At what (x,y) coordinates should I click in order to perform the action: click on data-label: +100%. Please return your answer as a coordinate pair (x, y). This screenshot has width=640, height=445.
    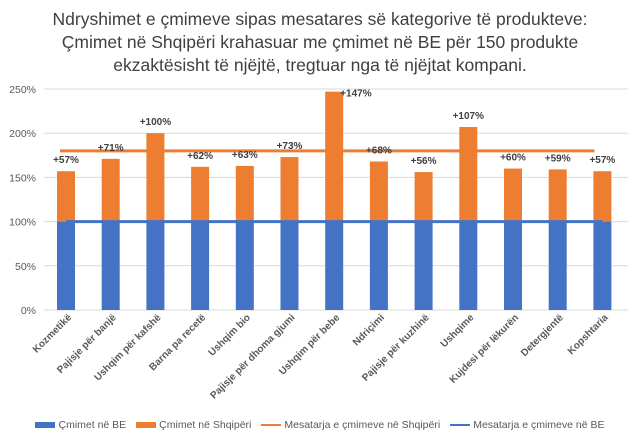
    Looking at the image, I should click on (156, 122).